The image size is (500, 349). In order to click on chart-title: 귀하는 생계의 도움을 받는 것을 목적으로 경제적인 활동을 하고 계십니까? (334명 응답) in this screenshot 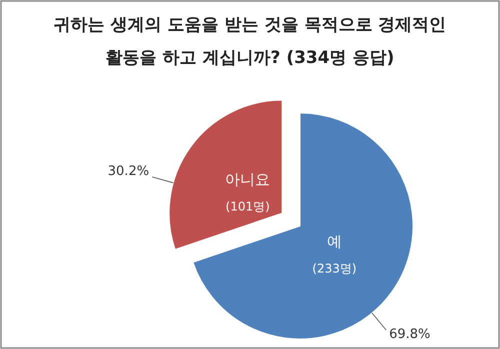, I will do `click(250, 41)`.